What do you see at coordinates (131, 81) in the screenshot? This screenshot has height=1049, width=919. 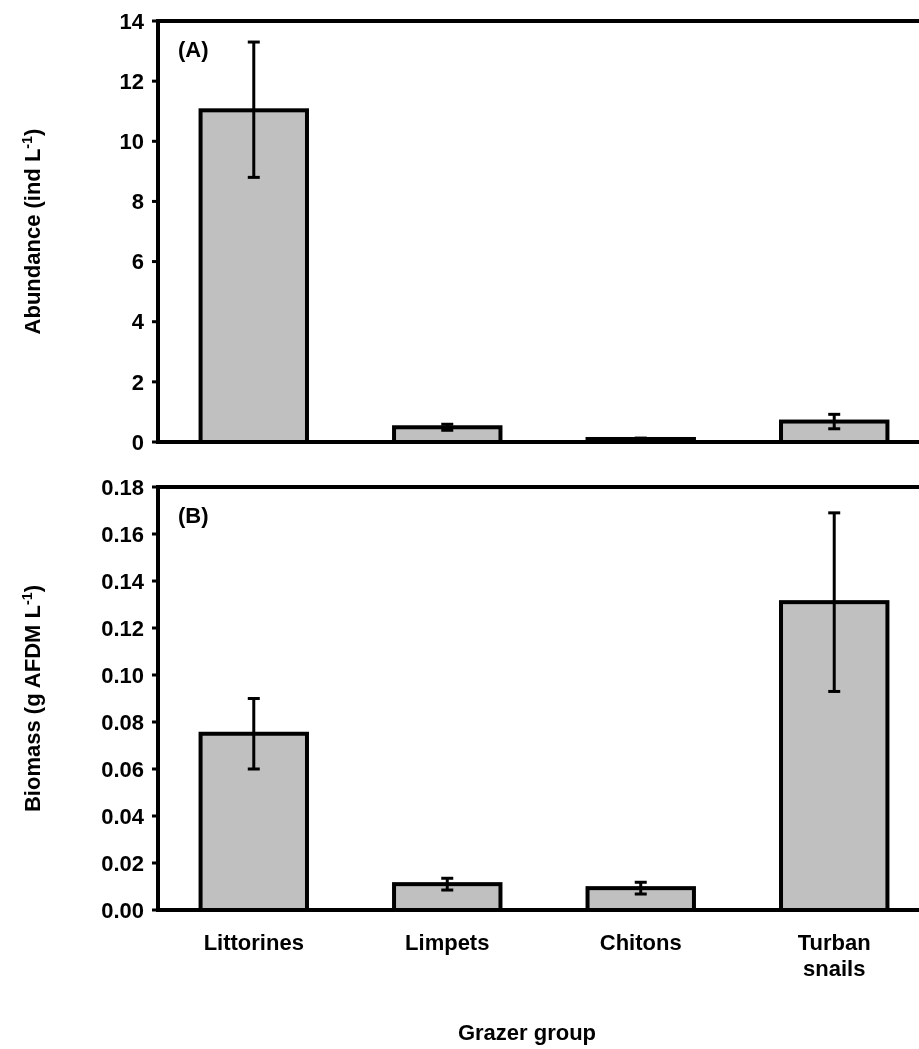 I see `y-tick-label: 12` at bounding box center [131, 81].